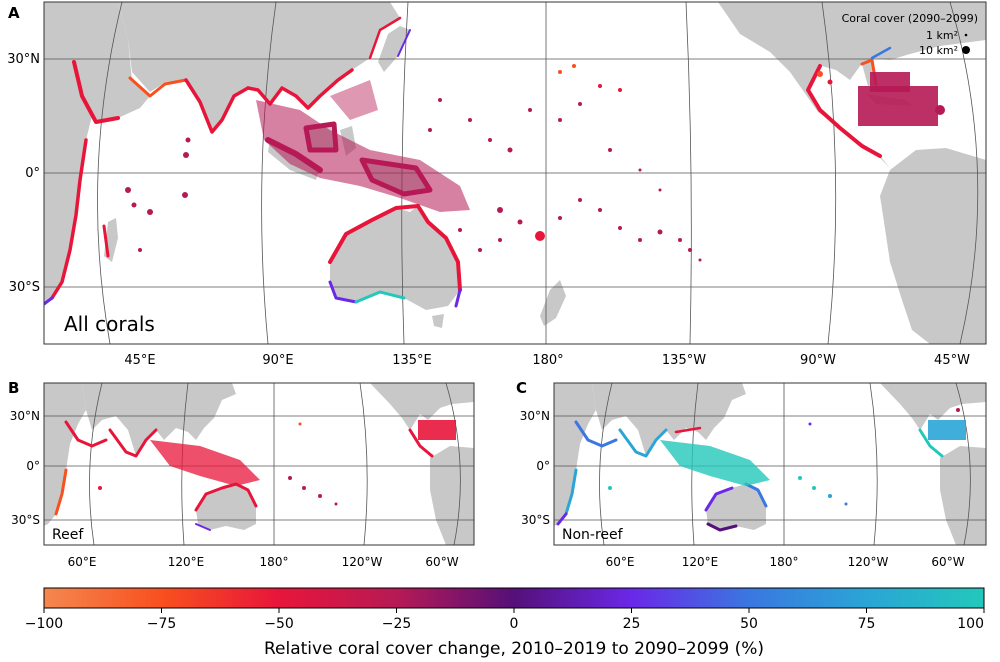 This screenshot has width=1000, height=662. Describe the element at coordinates (363, 146) in the screenshot. I see `coral-indopacific-a` at that location.